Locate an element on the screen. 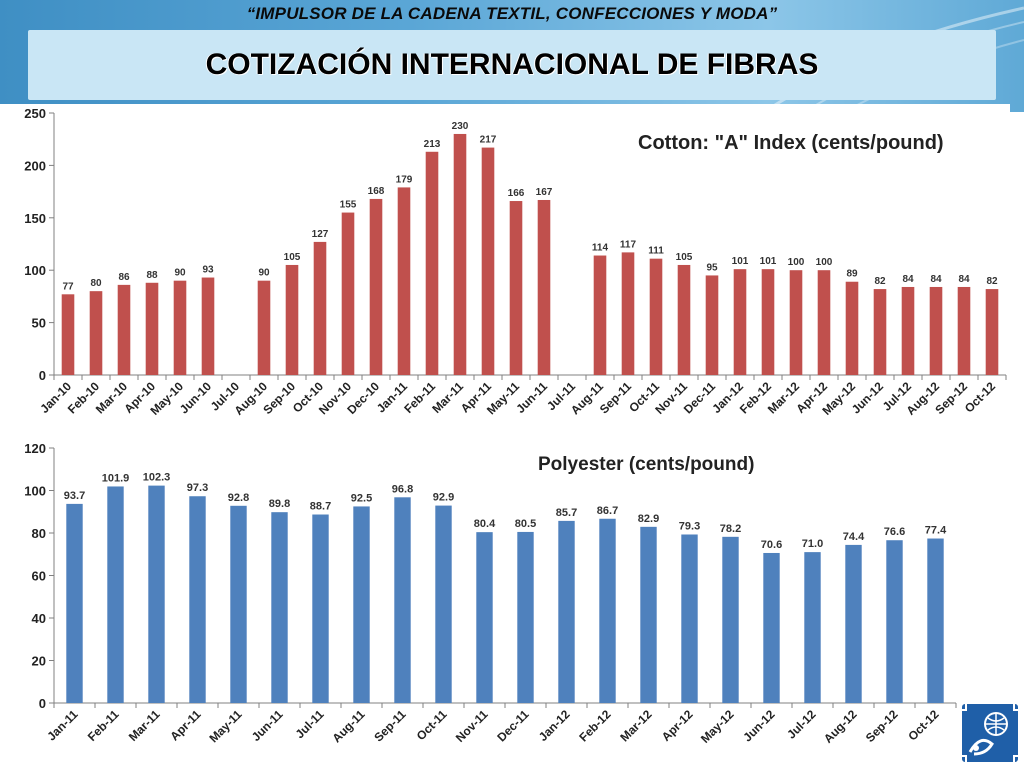 This screenshot has width=1024, height=773. bar-value-label: 82.9 is located at coordinates (648, 519).